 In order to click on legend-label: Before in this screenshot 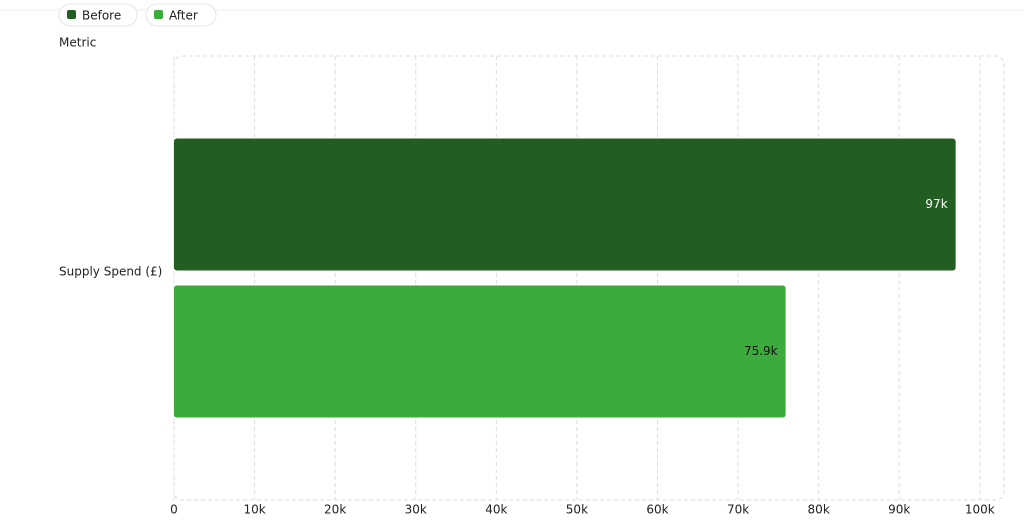, I will do `click(101, 16)`.